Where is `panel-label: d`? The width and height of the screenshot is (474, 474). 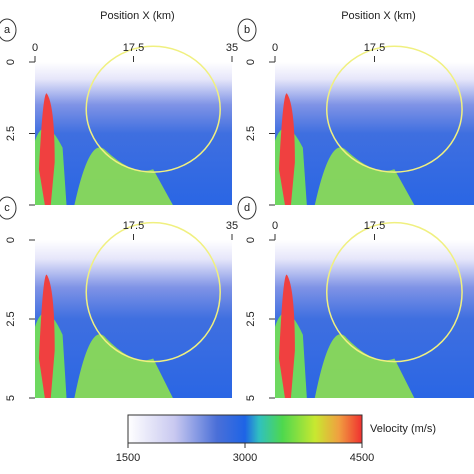
panel-label: d is located at coordinates (247, 208).